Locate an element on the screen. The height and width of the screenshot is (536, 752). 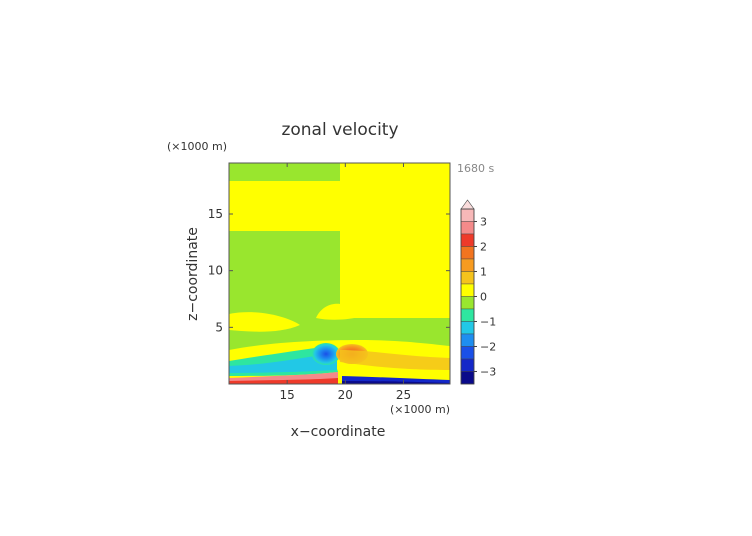
region-positive-tail is located at coordinates (395, 360).